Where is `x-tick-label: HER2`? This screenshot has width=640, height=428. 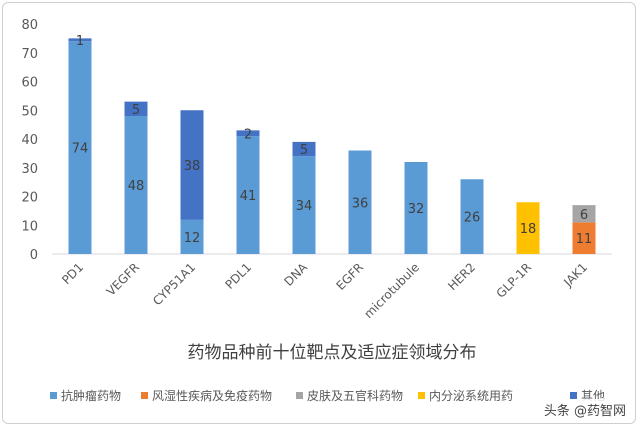 x-tick-label: HER2 is located at coordinates (461, 276).